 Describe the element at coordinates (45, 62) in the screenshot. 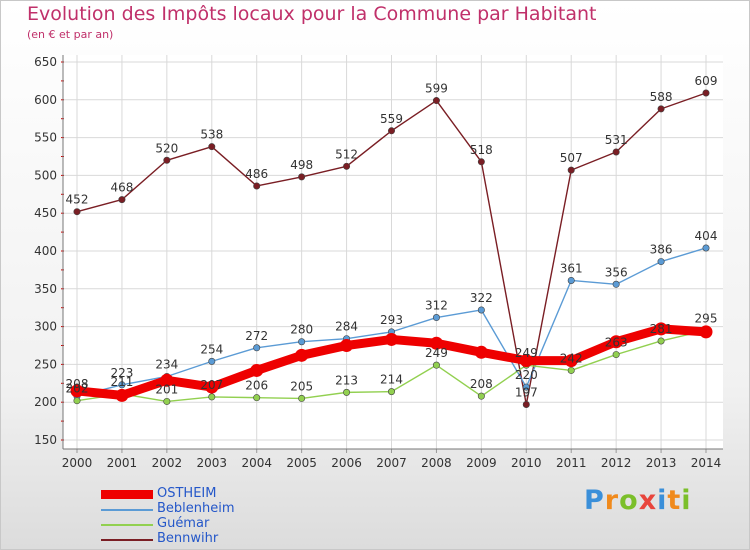

I see `y-tick-label: 650` at that location.